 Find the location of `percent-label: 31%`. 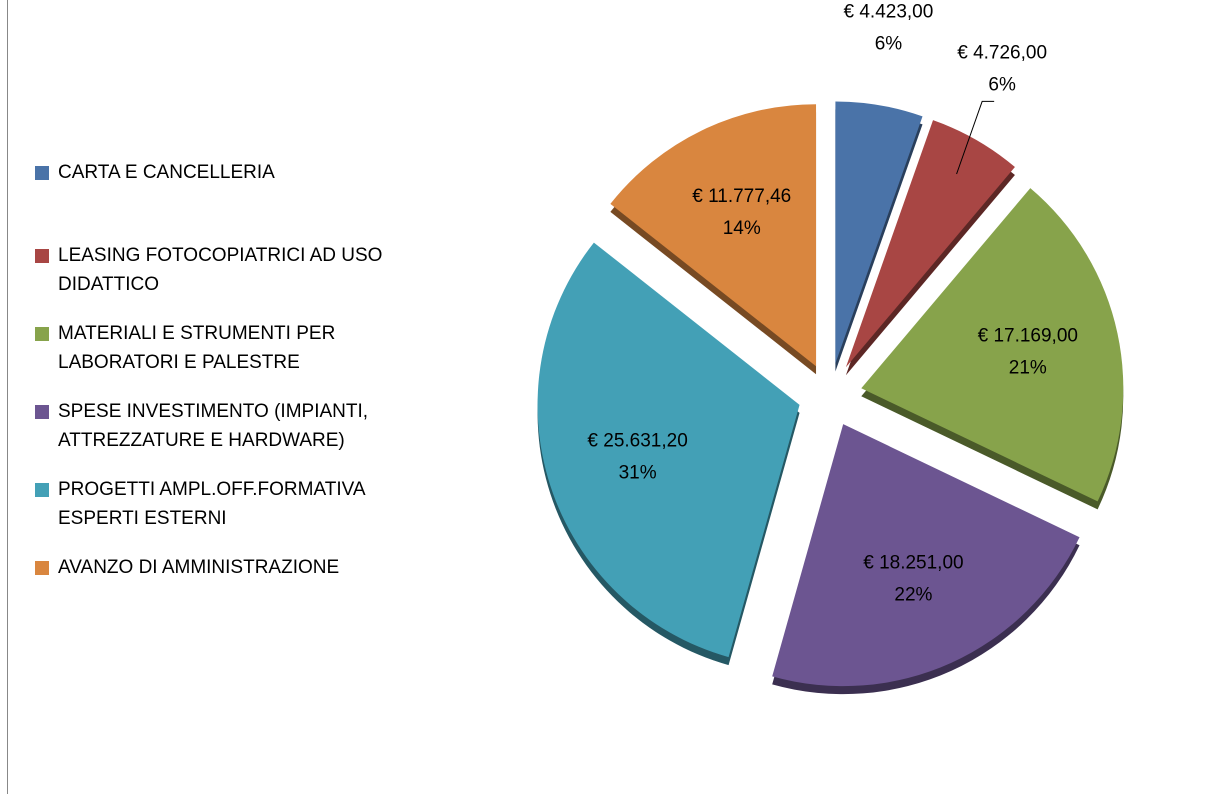

percent-label: 31% is located at coordinates (638, 473).